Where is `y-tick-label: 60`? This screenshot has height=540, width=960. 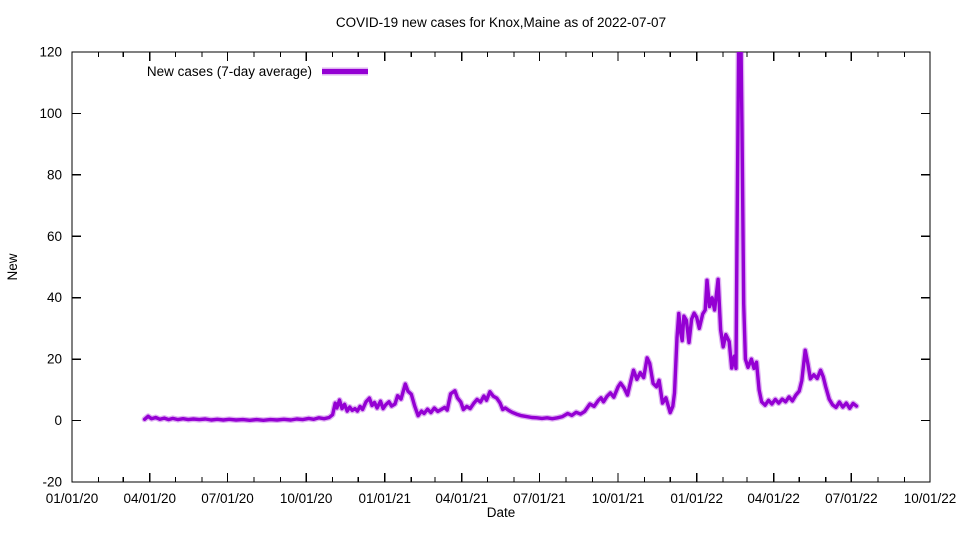
y-tick-label: 60 is located at coordinates (54, 236).